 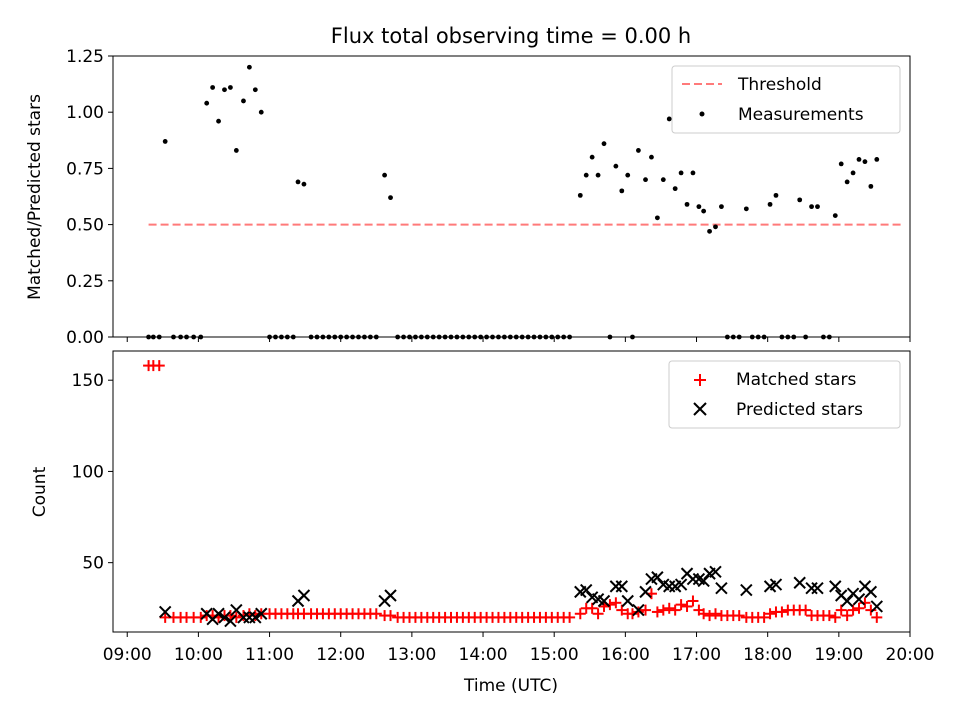 What do you see at coordinates (88, 381) in the screenshot?
I see `bottom-y-tick-label: 150` at bounding box center [88, 381].